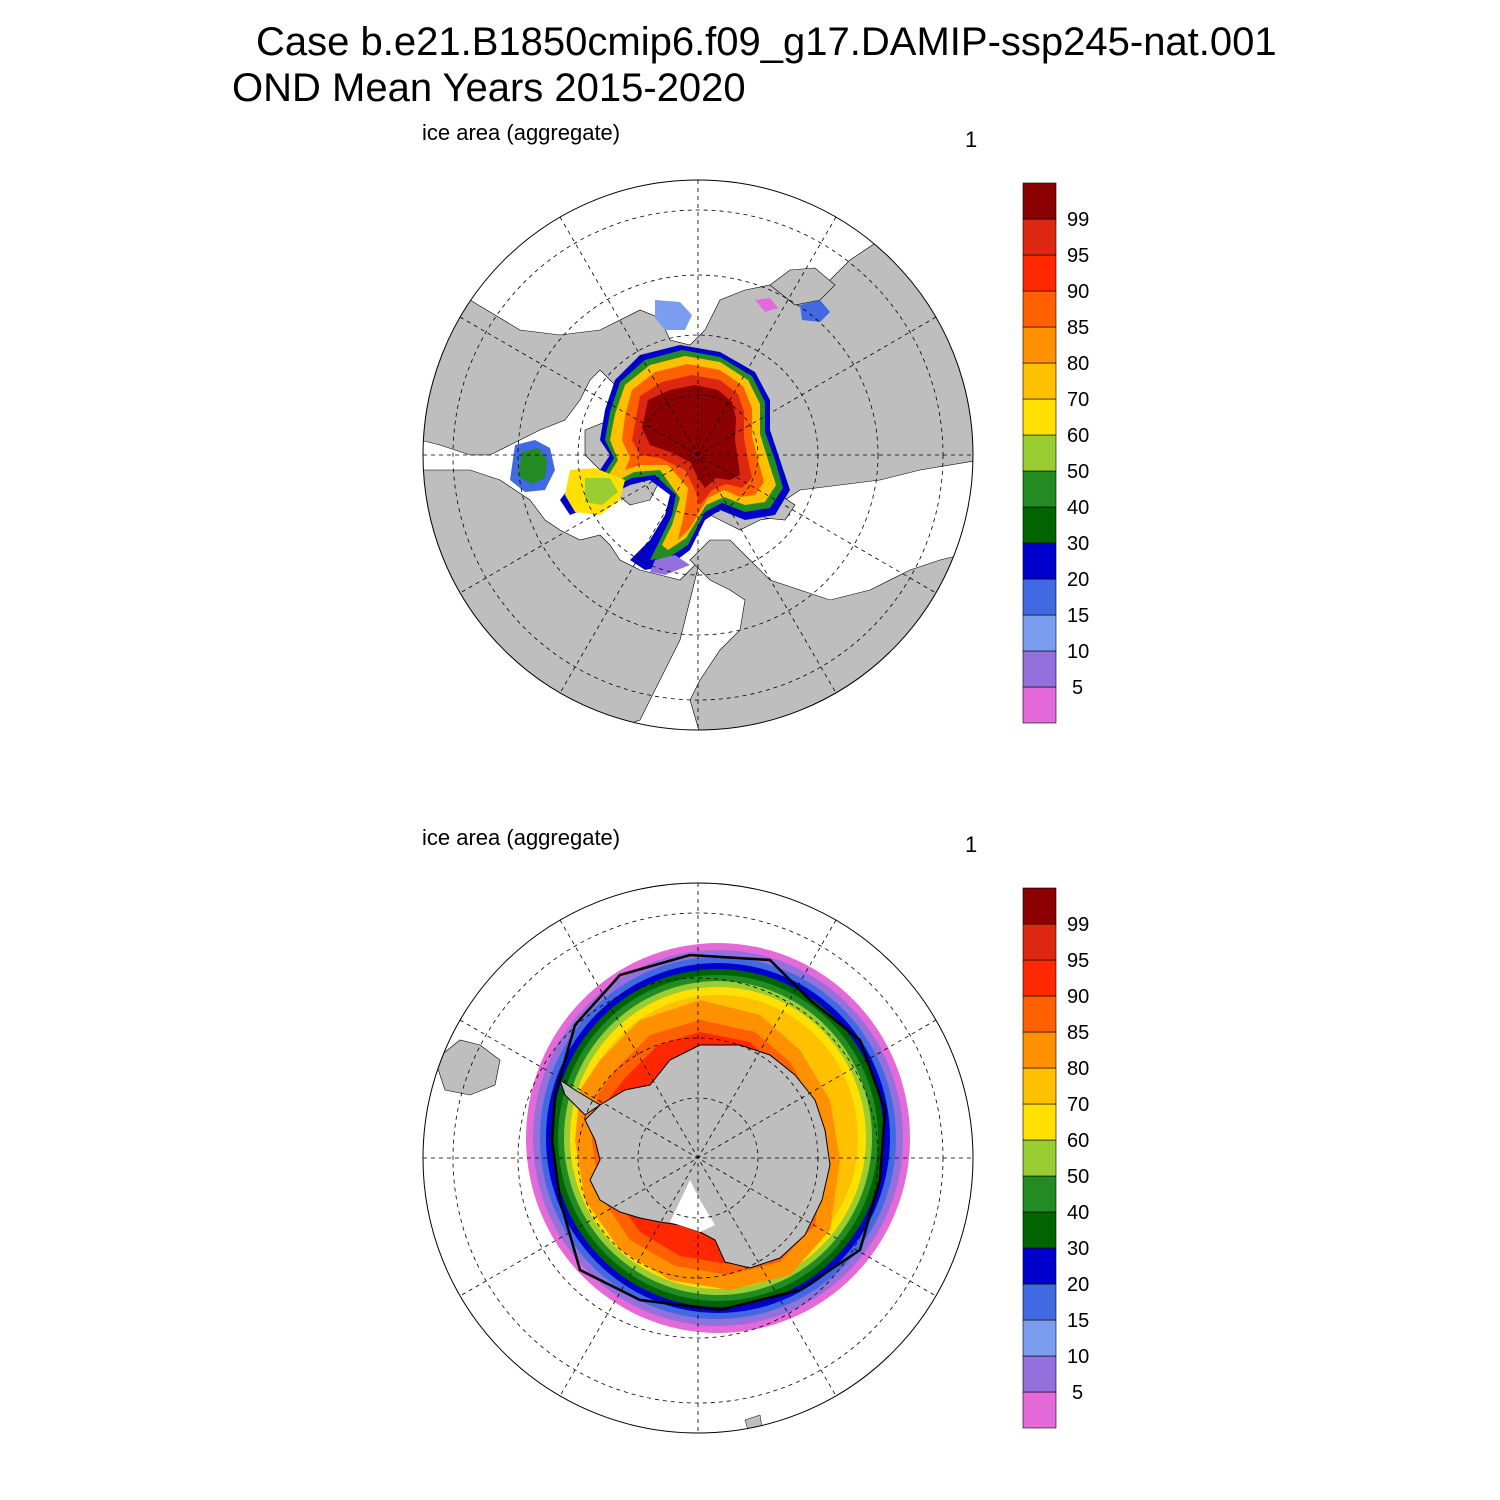 The height and width of the screenshot is (1500, 1500). I want to click on south-colorbar-label: 99, so click(1078, 925).